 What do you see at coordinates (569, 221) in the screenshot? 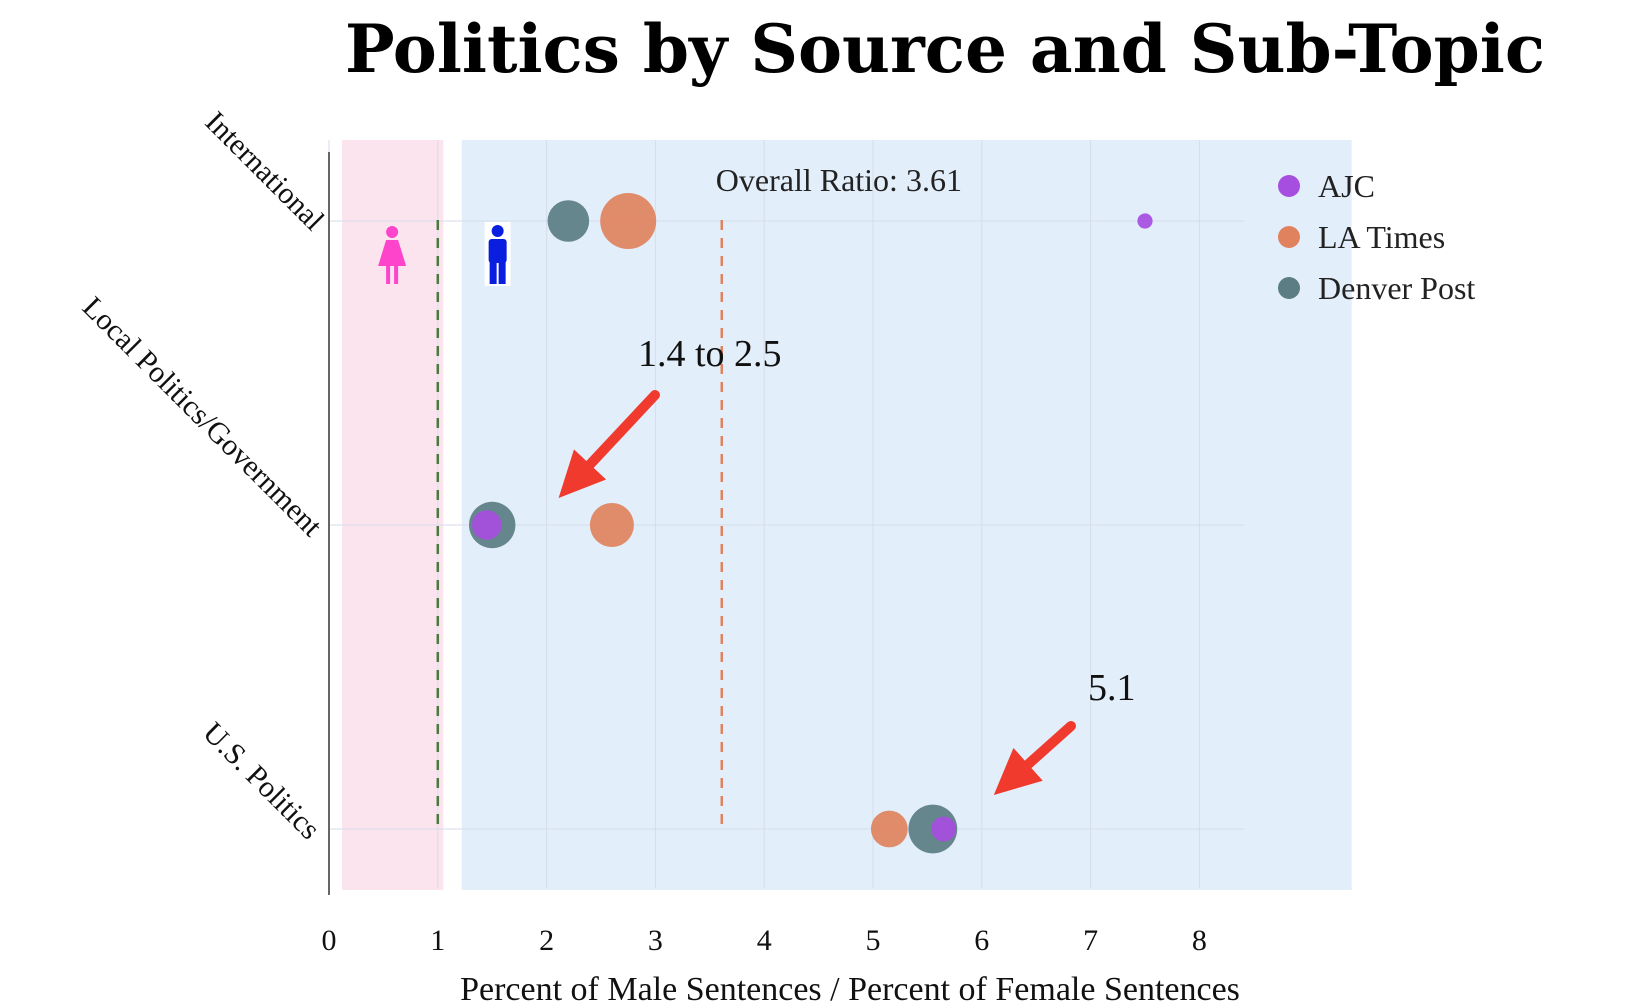
I see `point-denver-post` at bounding box center [569, 221].